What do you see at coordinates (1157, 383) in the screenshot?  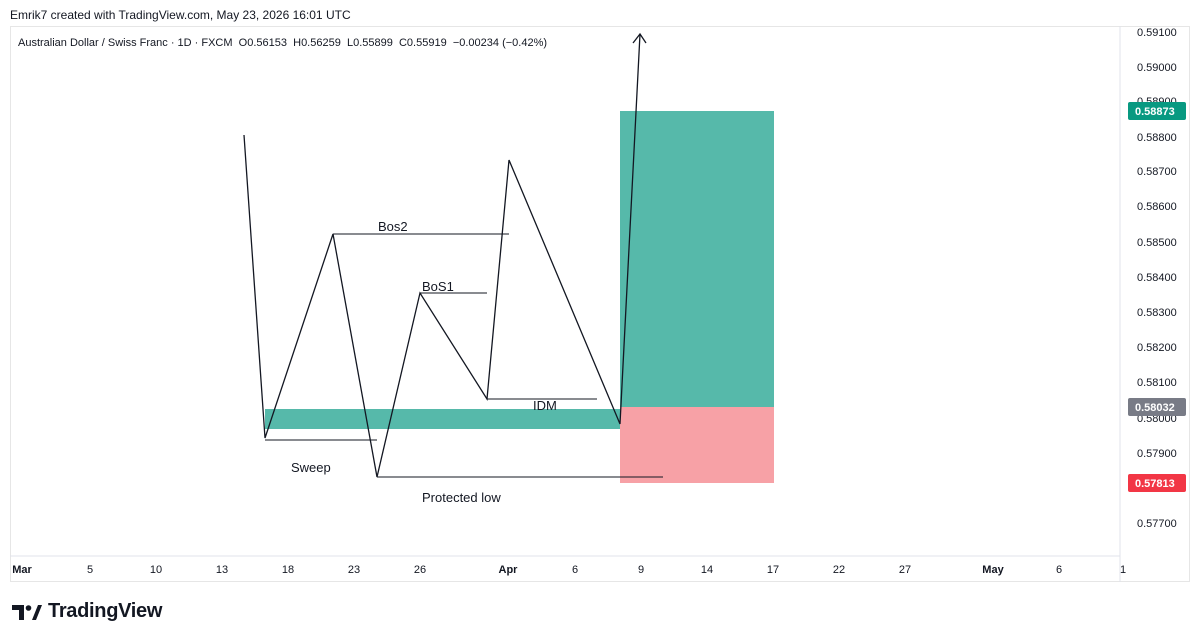 I see `price-tick-label: 0.58100` at bounding box center [1157, 383].